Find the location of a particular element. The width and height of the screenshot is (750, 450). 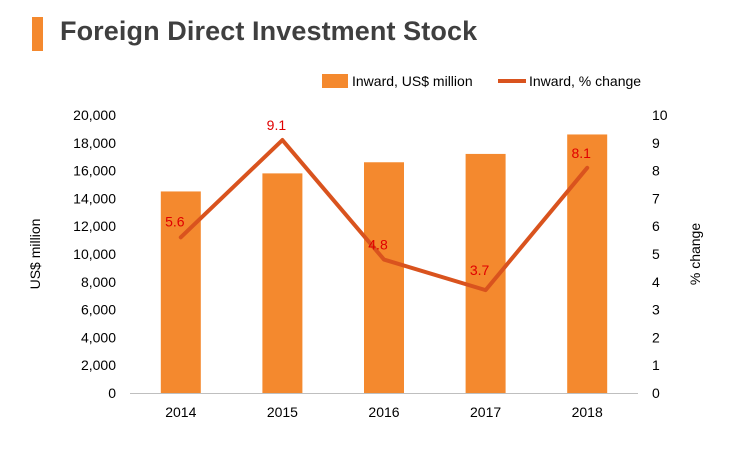

x-tick-label: 2015 is located at coordinates (282, 412).